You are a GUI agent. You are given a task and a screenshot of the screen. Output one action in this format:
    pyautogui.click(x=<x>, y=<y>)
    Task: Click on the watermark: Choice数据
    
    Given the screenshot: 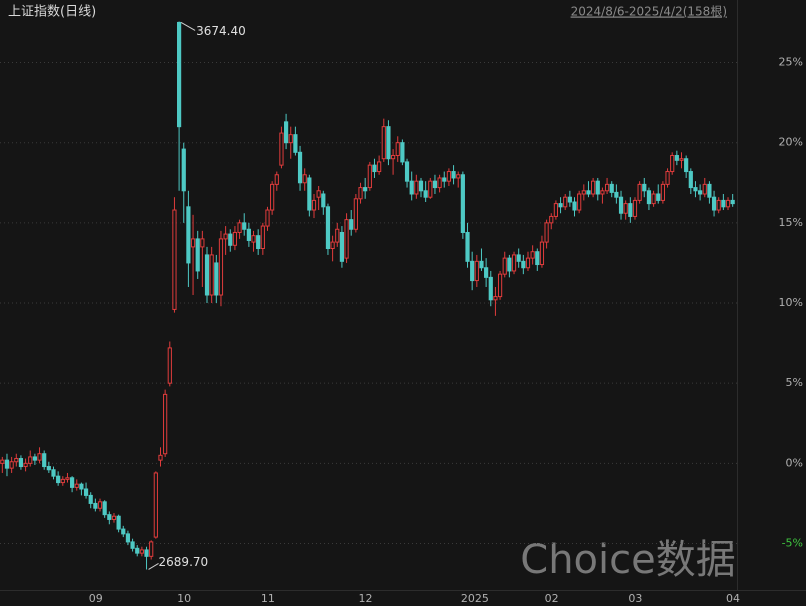 What is the action you would take?
    pyautogui.click(x=627, y=560)
    